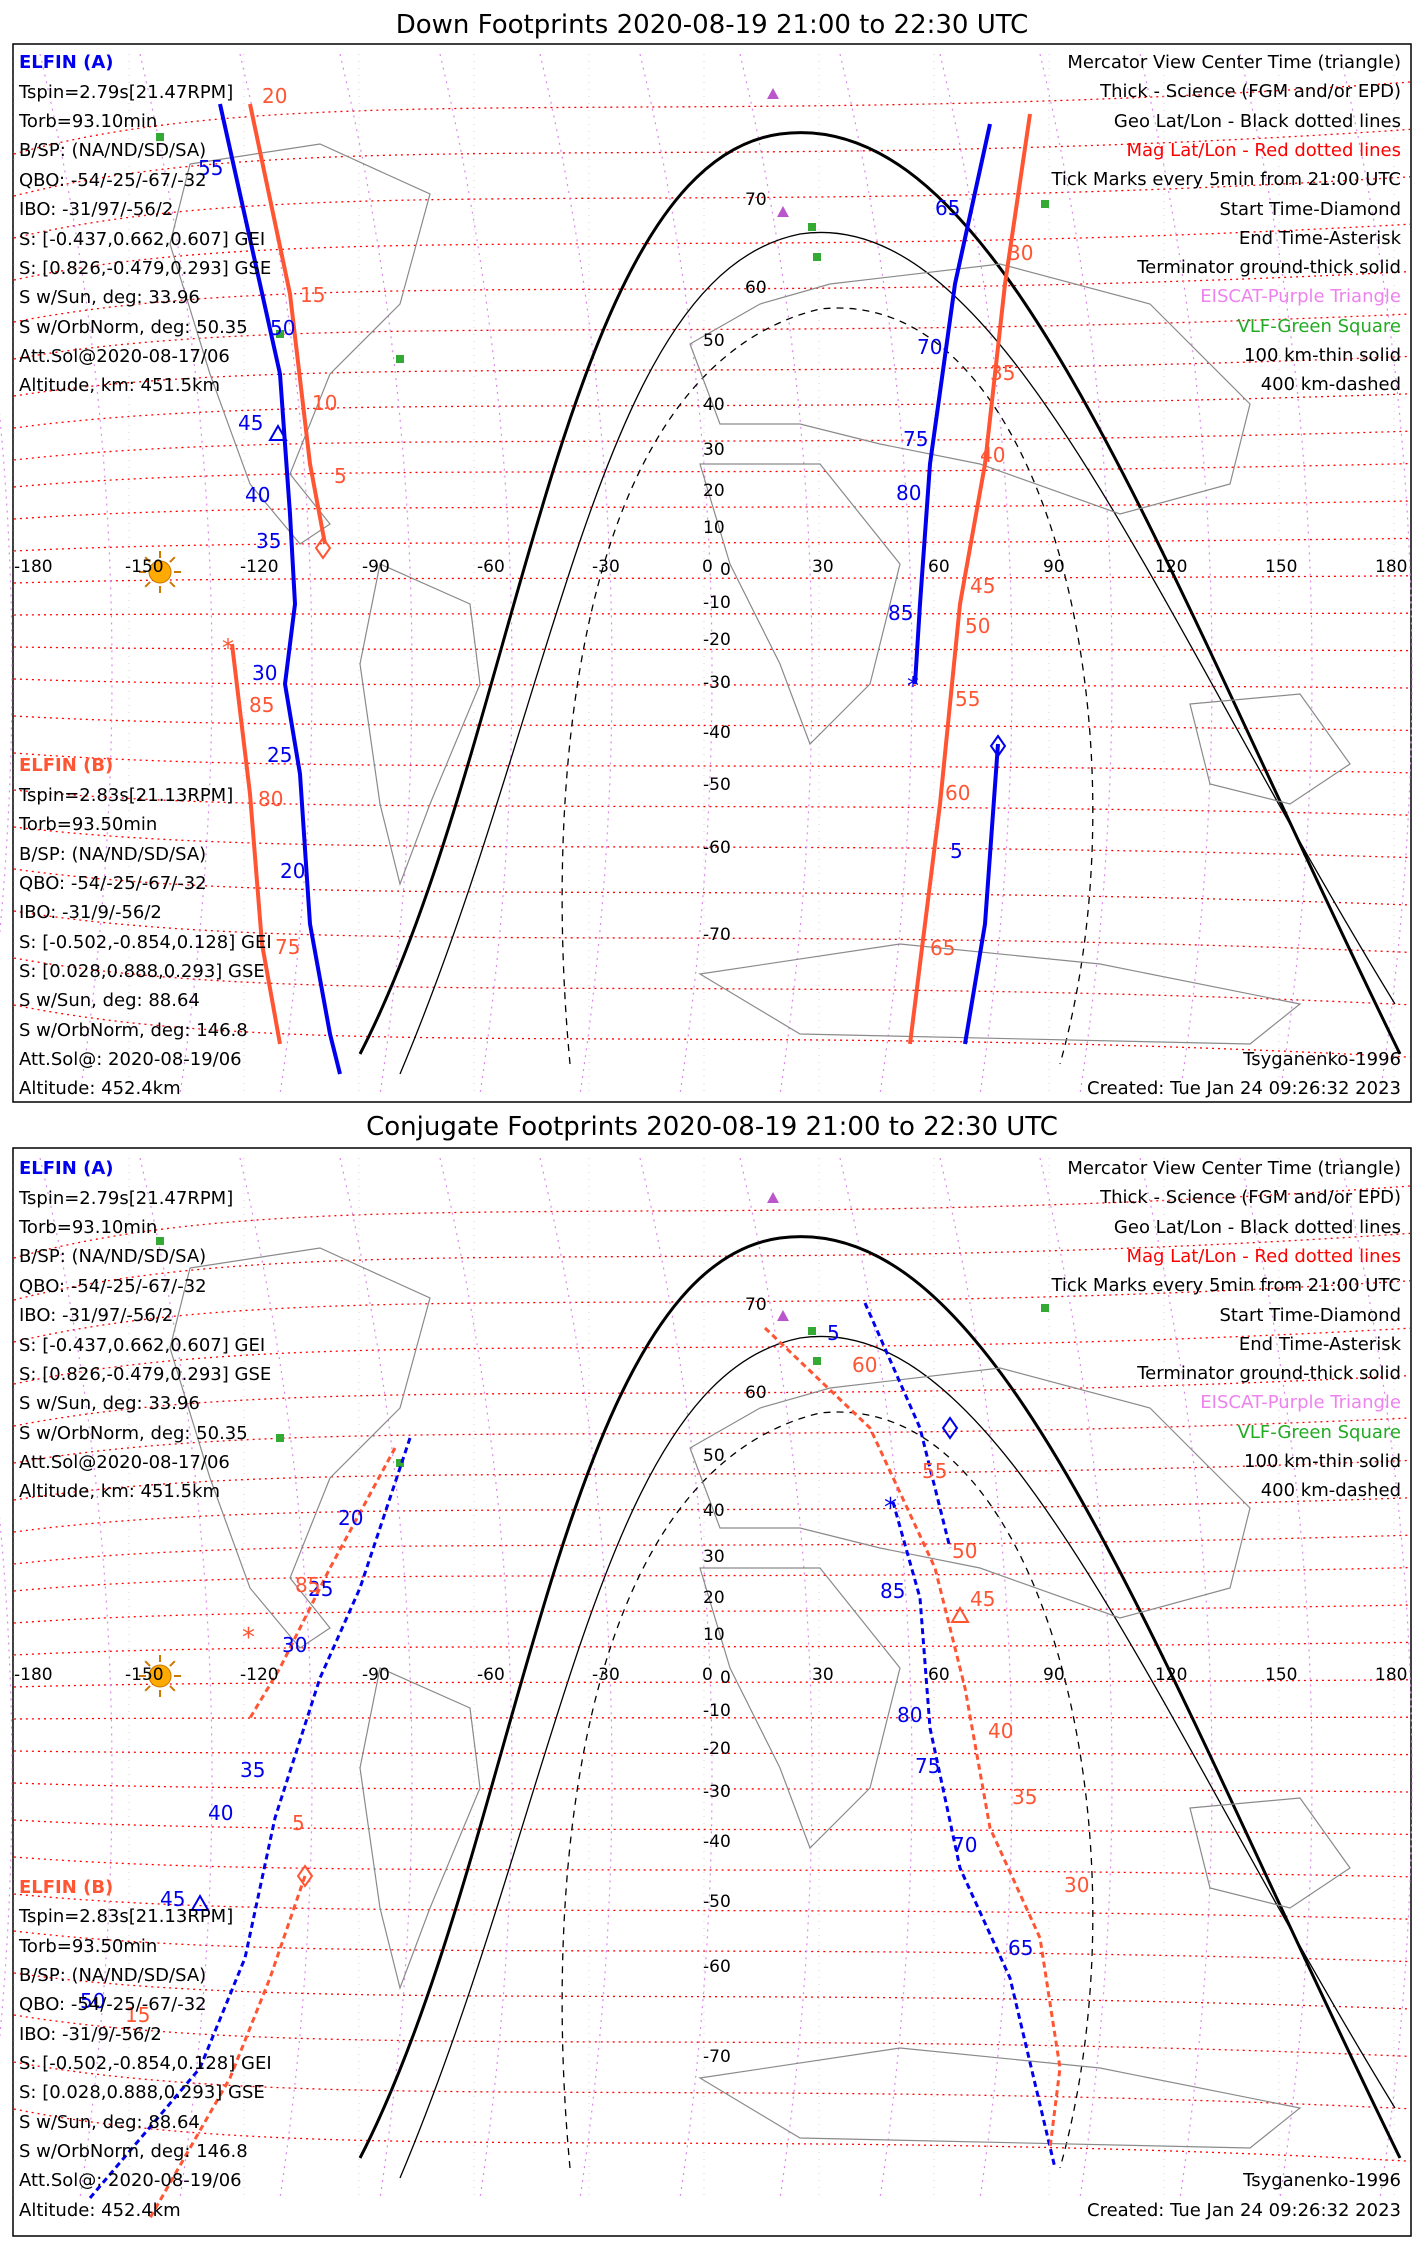  What do you see at coordinates (287, 947) in the screenshot?
I see `track-label: 75` at bounding box center [287, 947].